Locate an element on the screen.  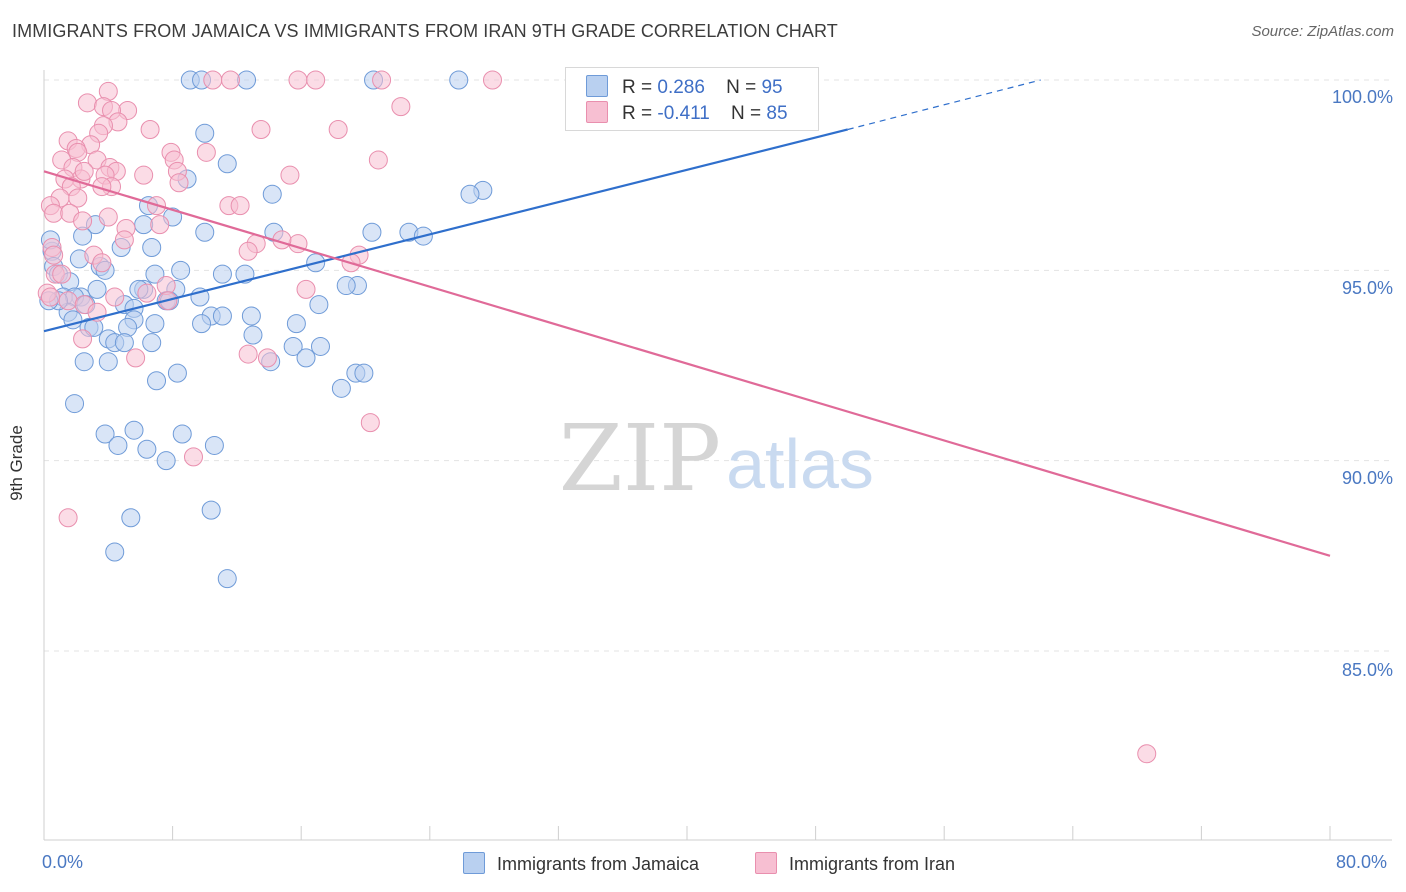
legend-item-jamaica: Immigrants from Jamaica is located at coordinates (581, 863).